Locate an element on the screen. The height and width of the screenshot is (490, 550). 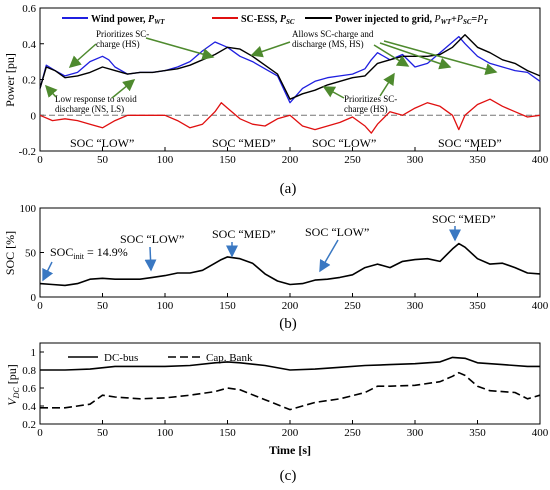
soc-label-a-2: SOC “MED” is located at coordinates (244, 143).